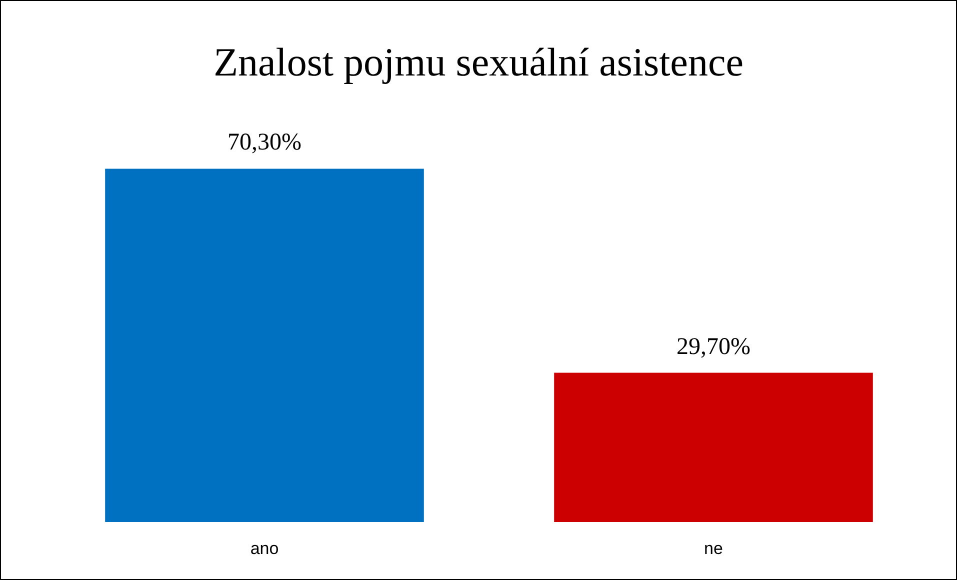  I want to click on data-label: 29,70%, so click(713, 347).